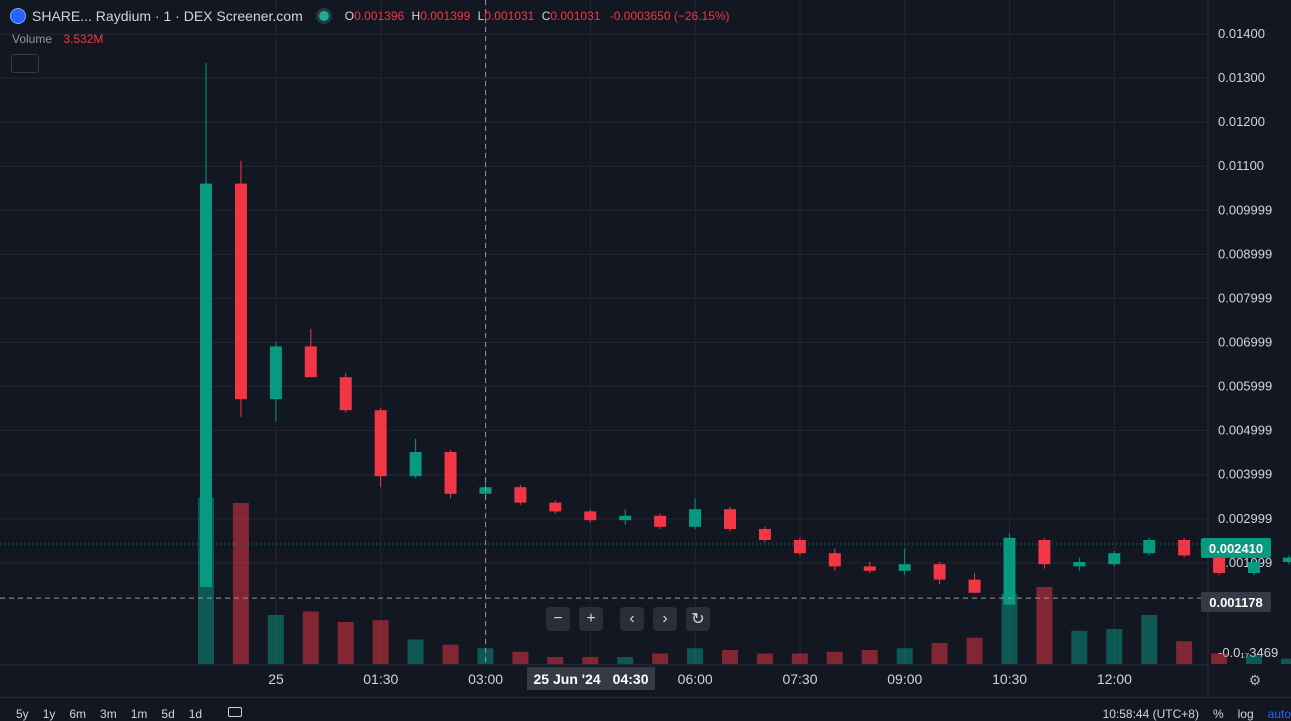 Image resolution: width=1291 pixels, height=721 pixels. I want to click on time-tick: 12:00, so click(1114, 679).